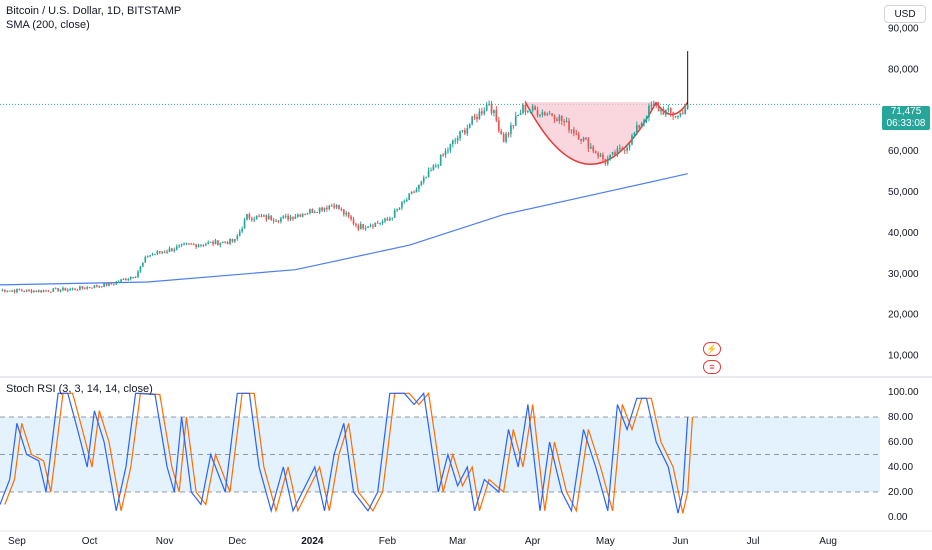  Describe the element at coordinates (422, 541) in the screenshot. I see `time-axis: Sep Oct Nov Dec 2024 Feb Mar Apr May Jun Jul Aug` at that location.